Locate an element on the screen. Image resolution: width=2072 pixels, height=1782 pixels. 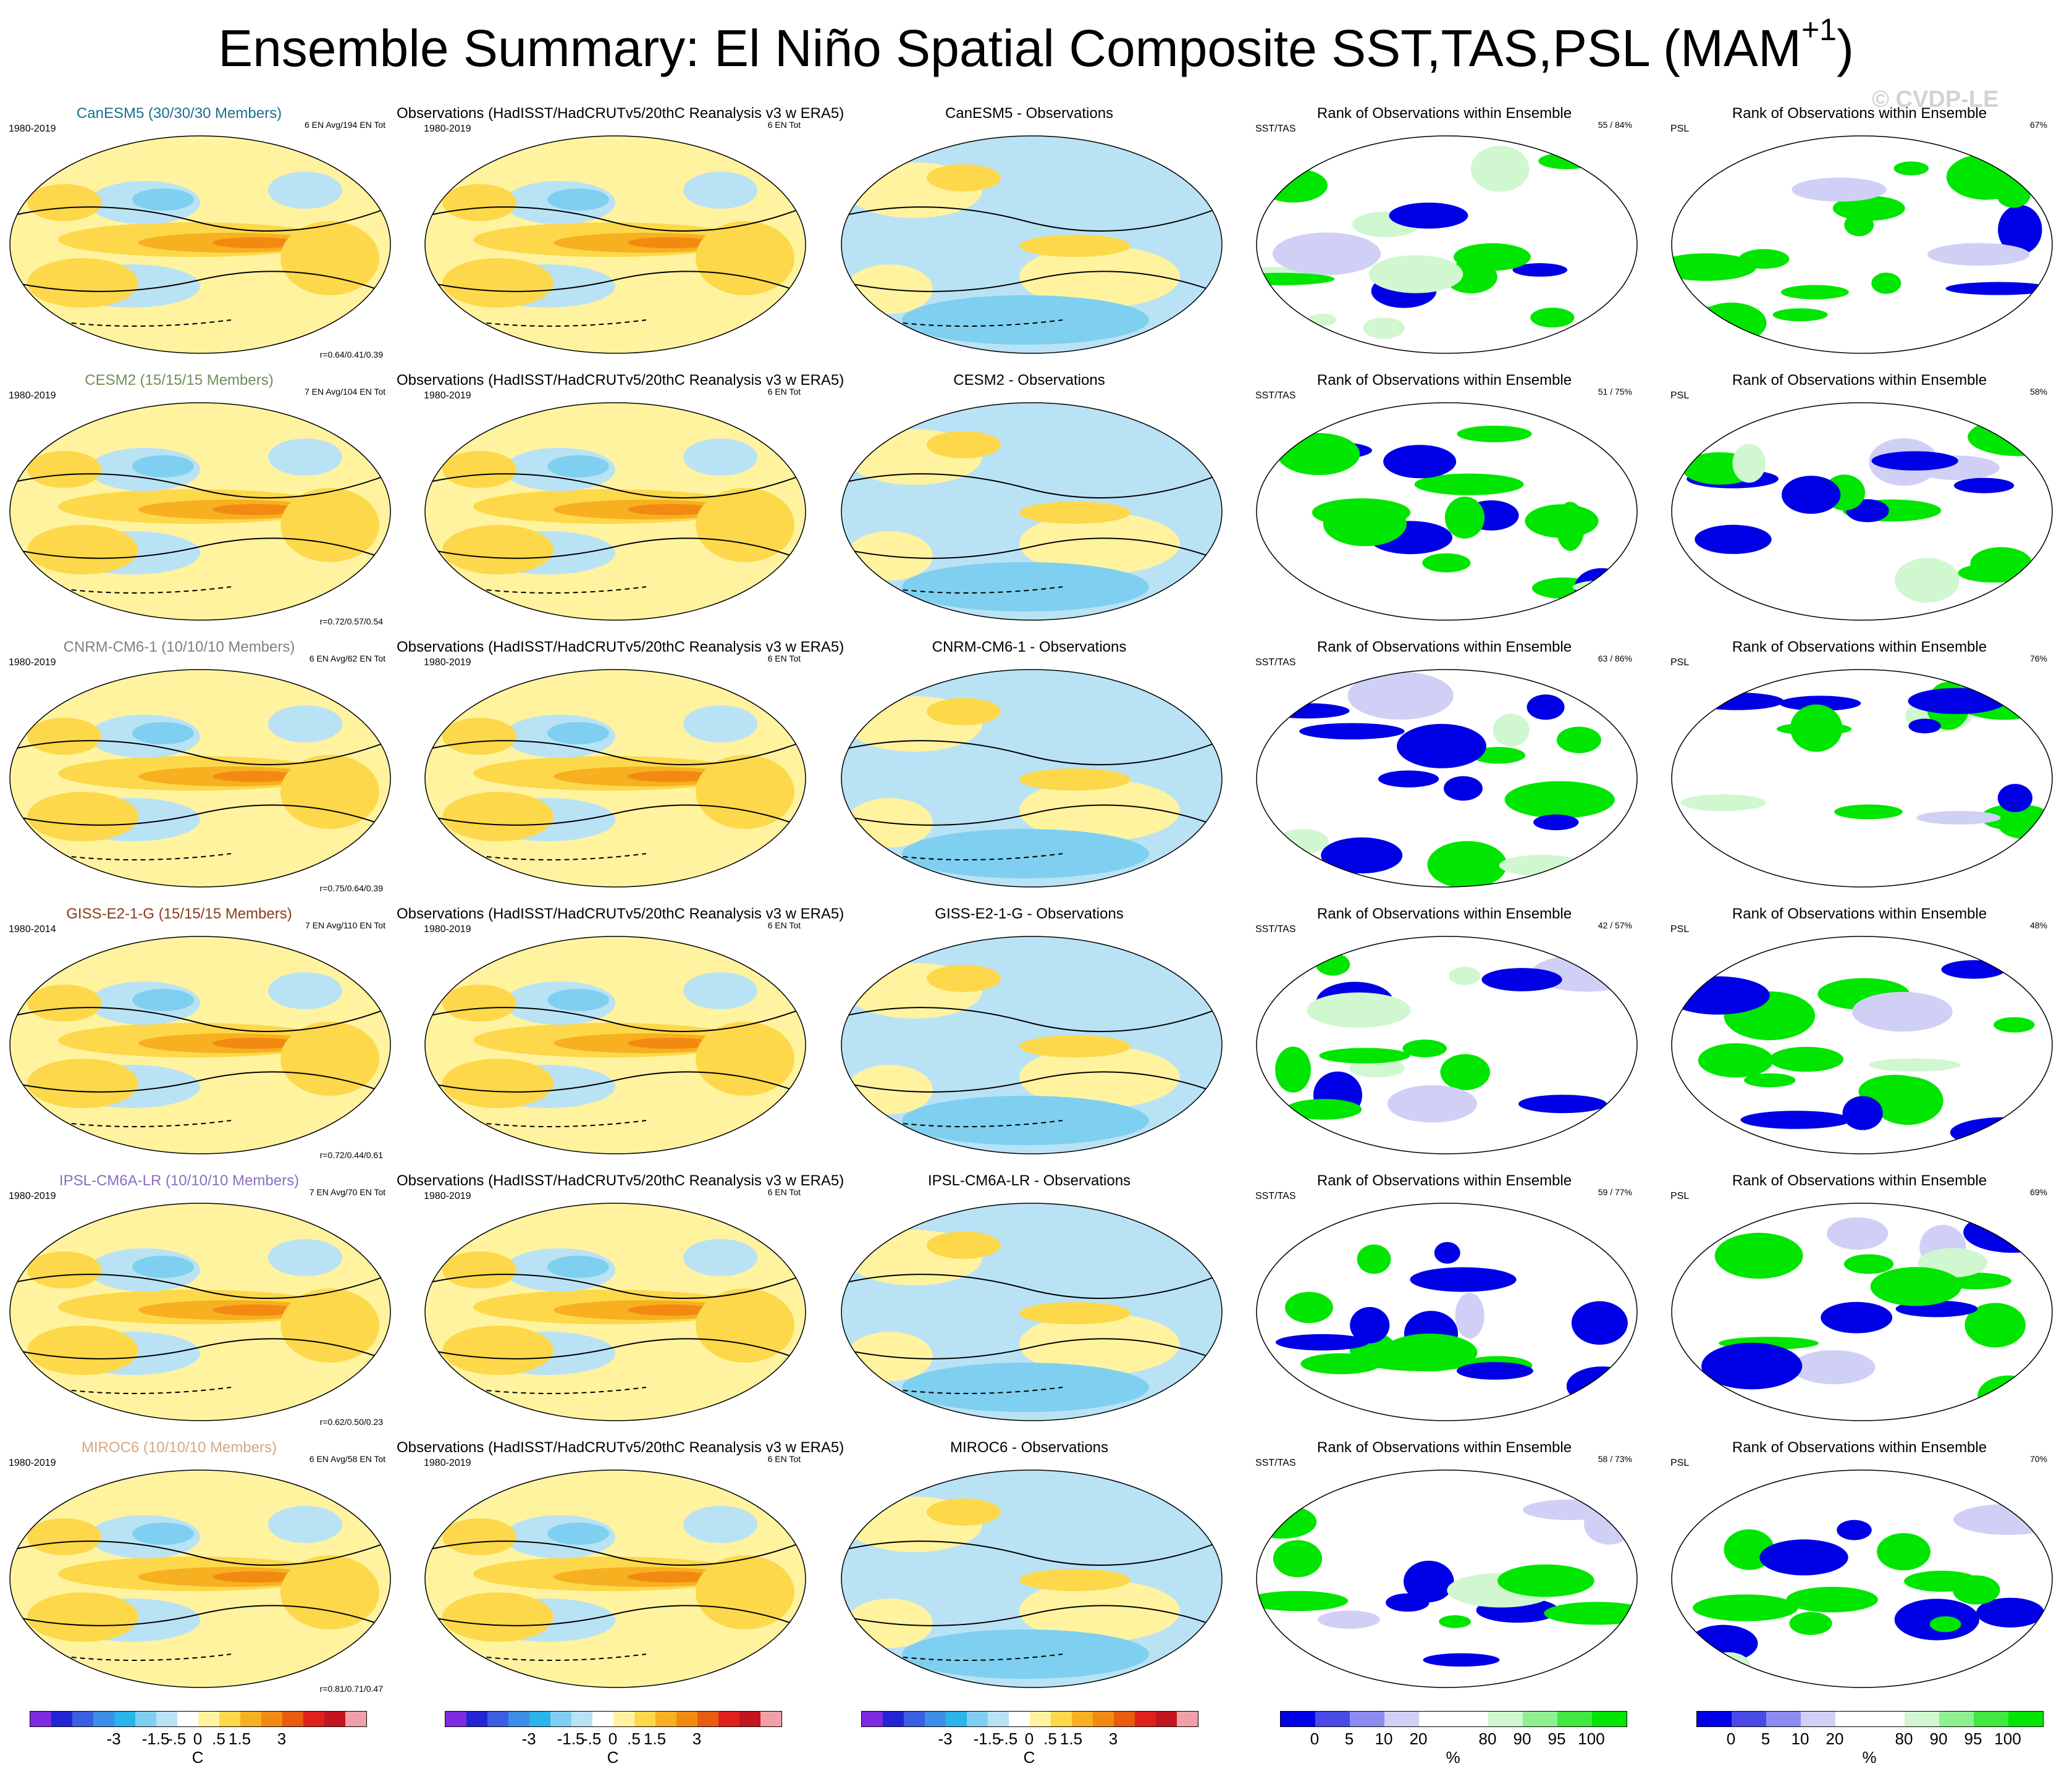
rank-variable-label: SST/TAS is located at coordinates (1275, 395).